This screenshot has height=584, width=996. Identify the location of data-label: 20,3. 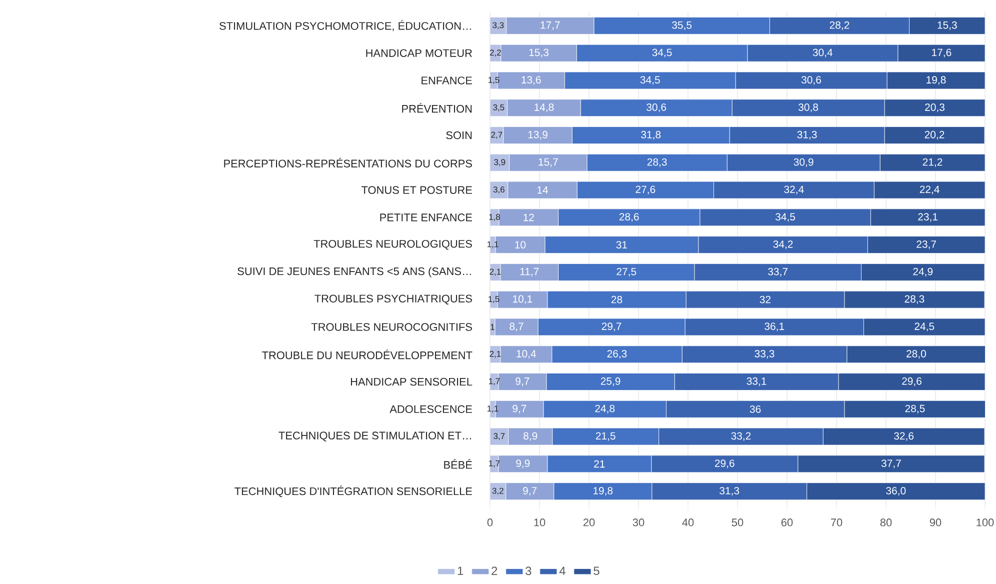
(934, 108).